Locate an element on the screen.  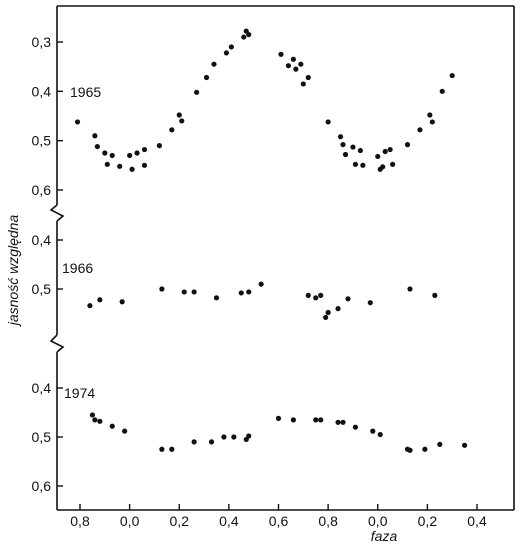
axis-break-lower is located at coordinates (57, 343).